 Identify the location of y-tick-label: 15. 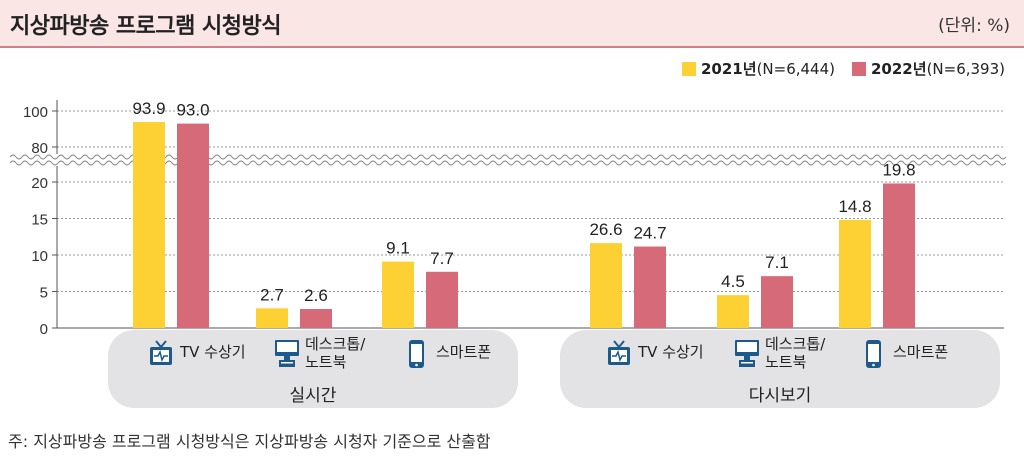
(39, 220).